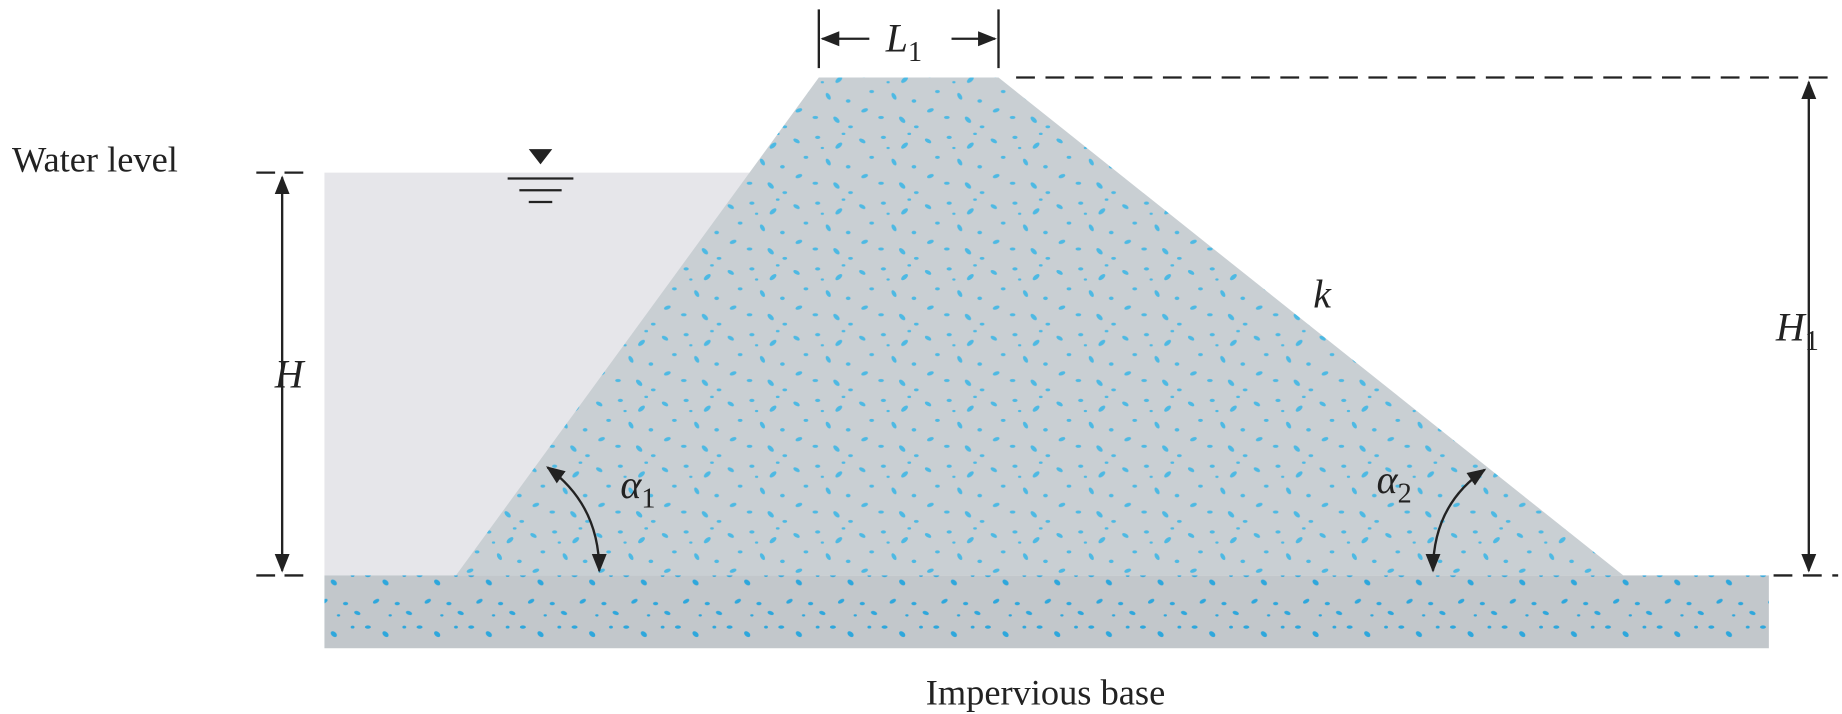  What do you see at coordinates (576, 519) in the screenshot?
I see `alpha1-arc` at bounding box center [576, 519].